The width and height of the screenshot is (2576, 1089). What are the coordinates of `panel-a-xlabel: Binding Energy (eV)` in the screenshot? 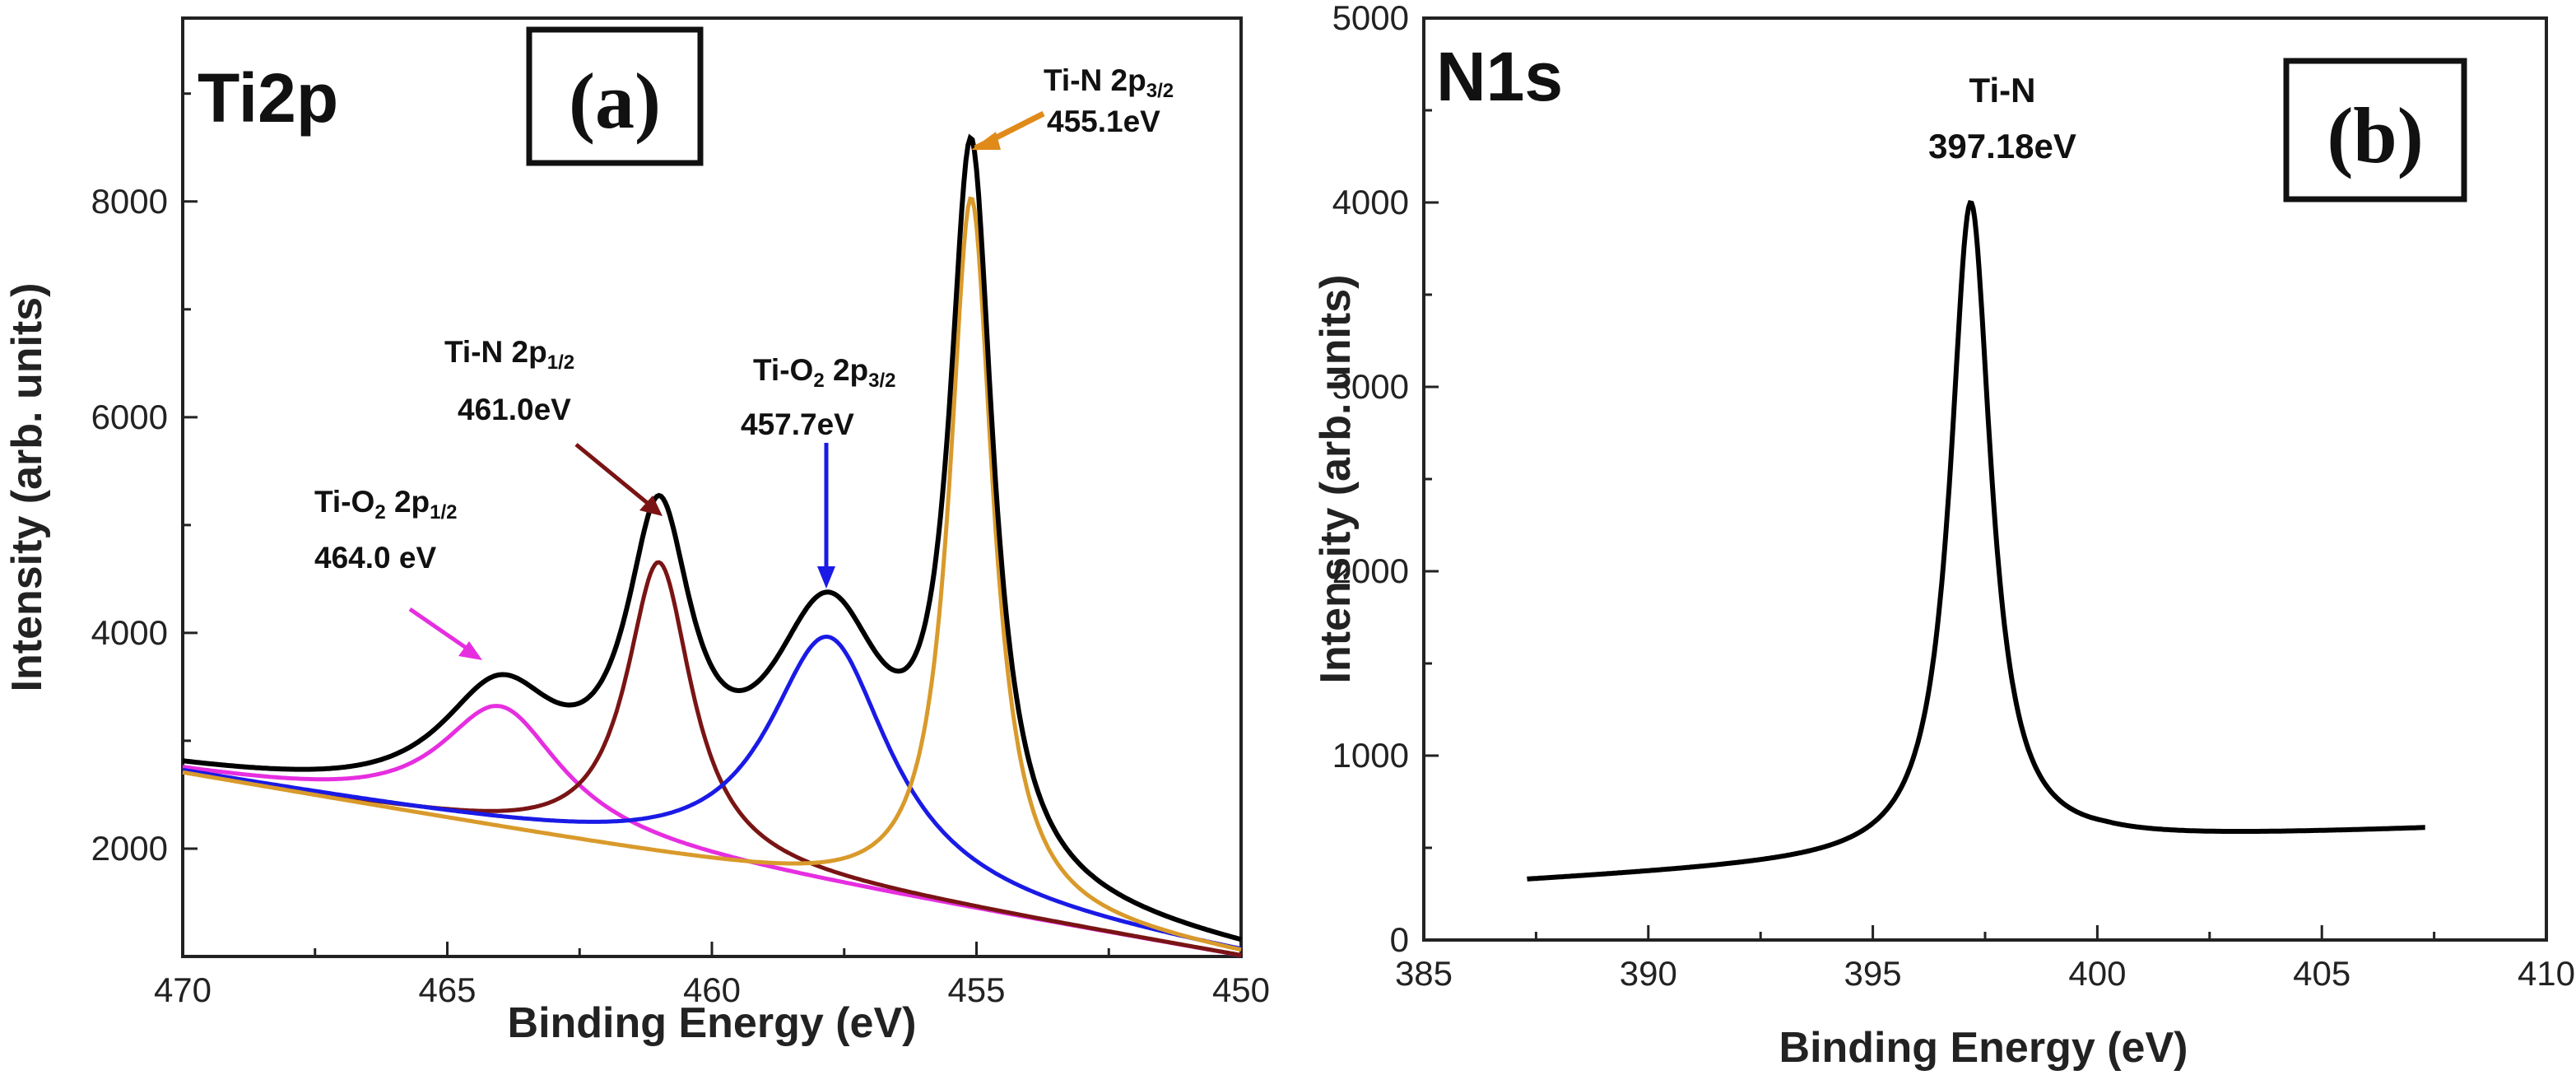 It's located at (712, 1023).